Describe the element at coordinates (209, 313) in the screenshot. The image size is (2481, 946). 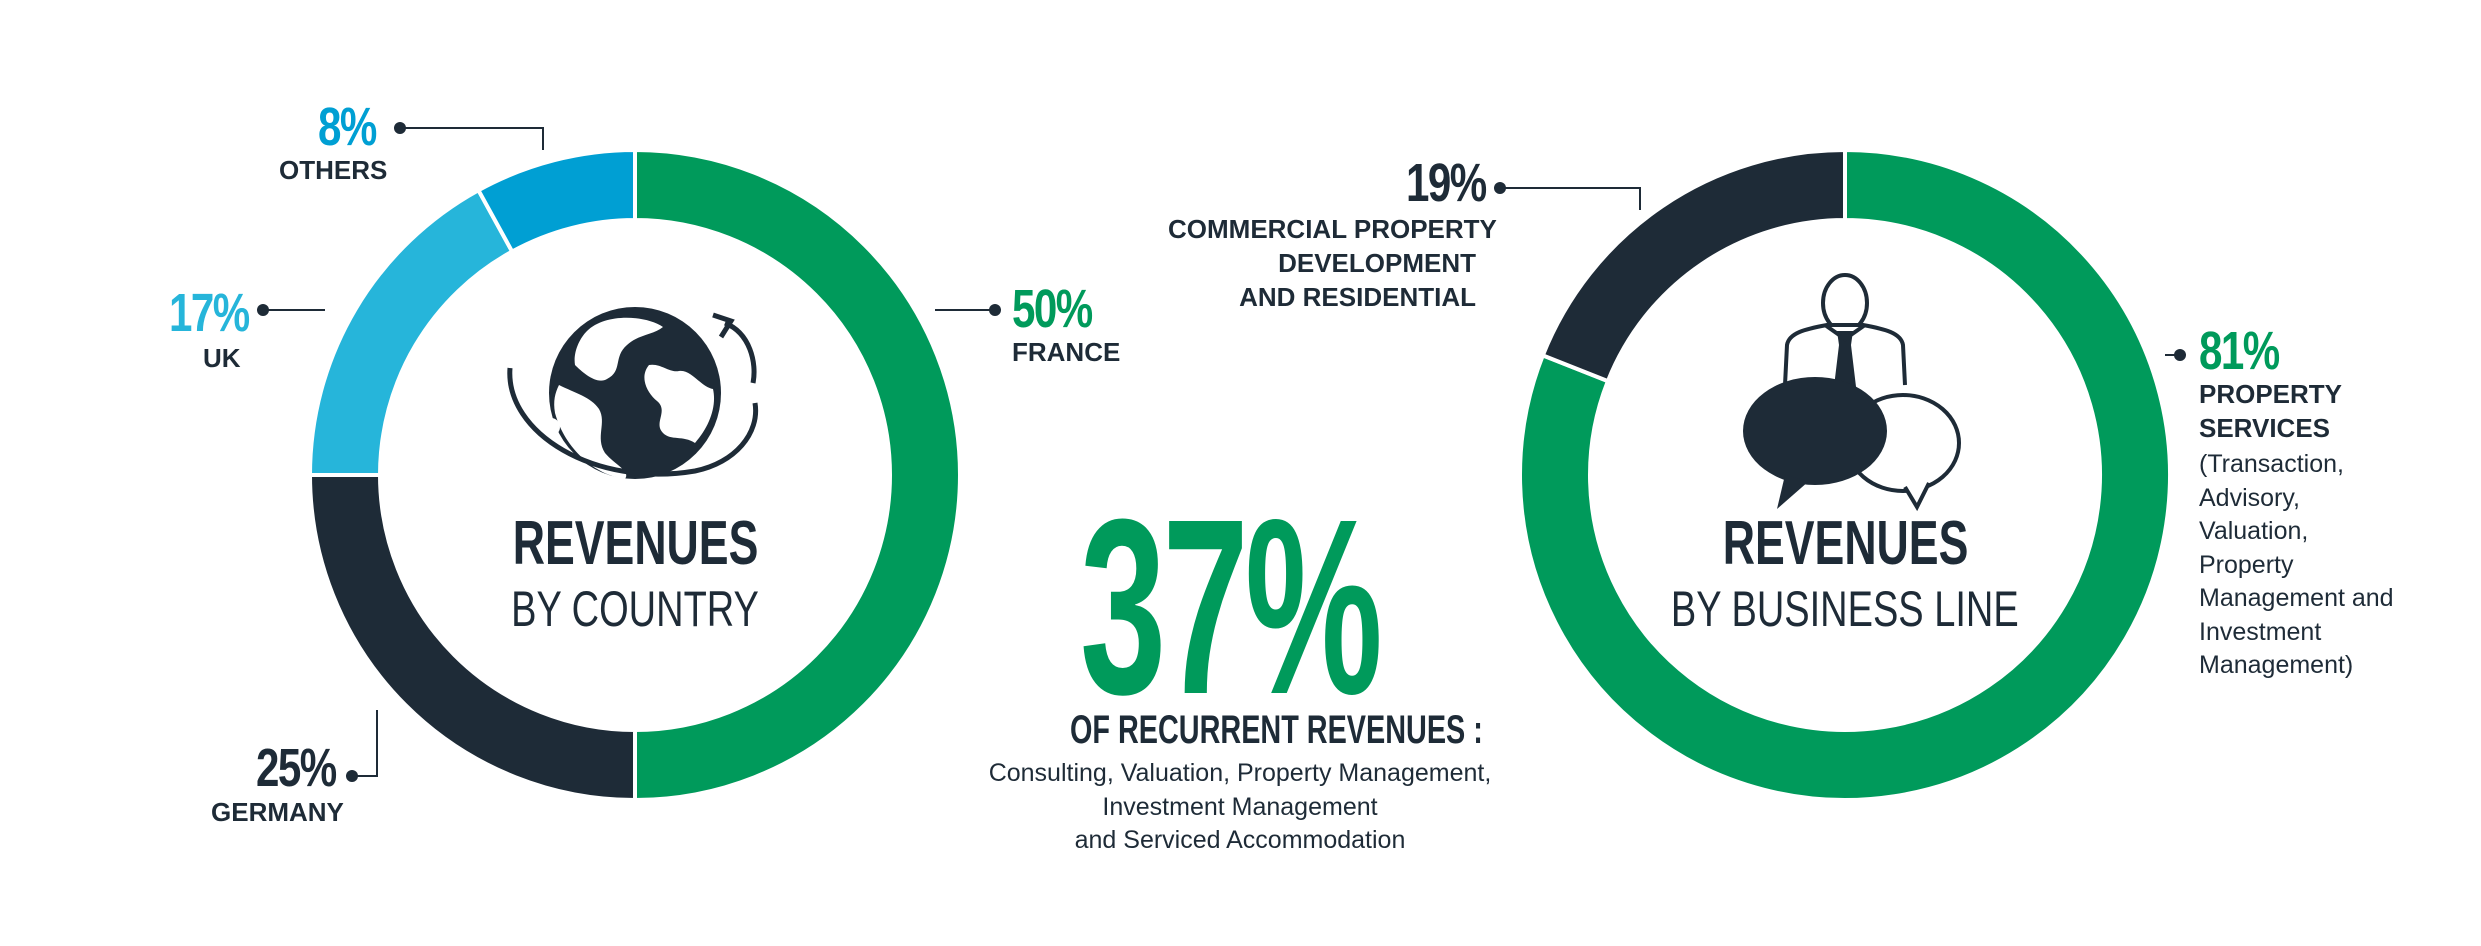
I see `slice-label-value: 17%` at that location.